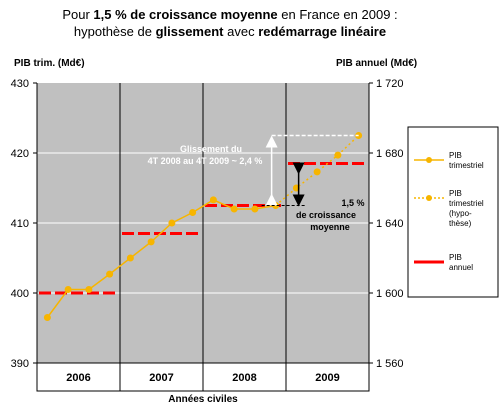  I want to click on quarterly-point-2008-q1, so click(213, 200).